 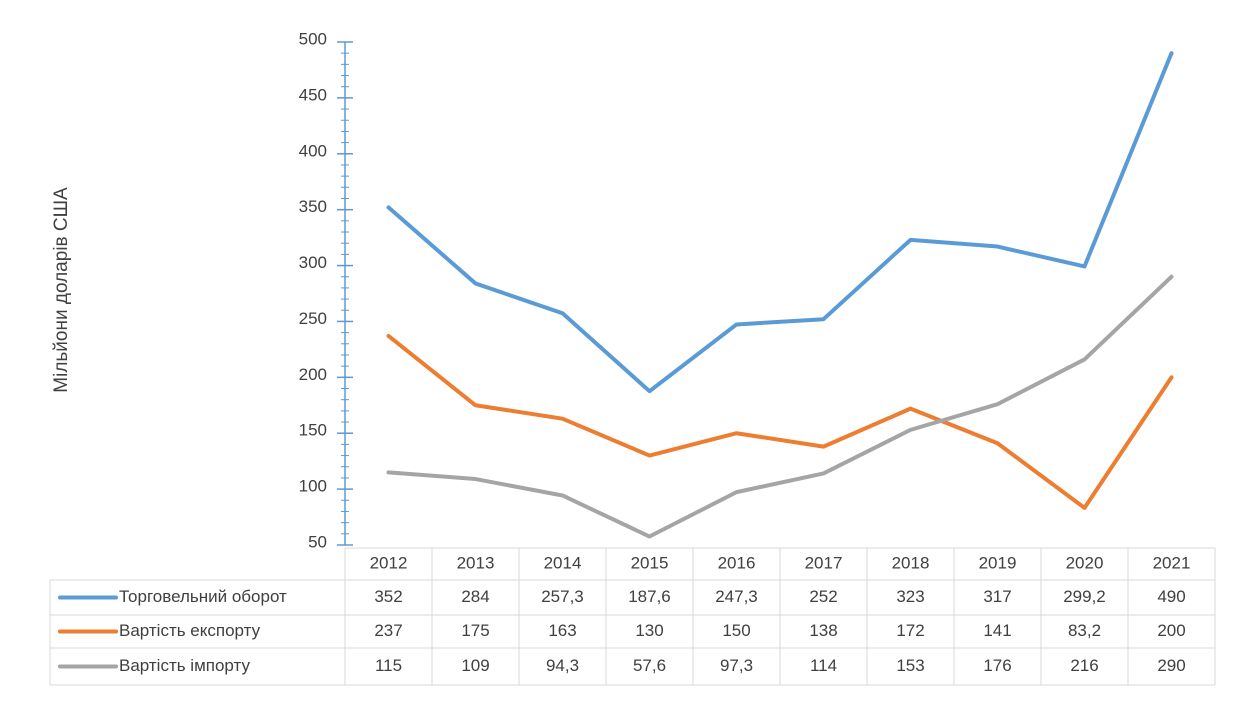 I want to click on y-tick-label: 100, so click(x=313, y=486).